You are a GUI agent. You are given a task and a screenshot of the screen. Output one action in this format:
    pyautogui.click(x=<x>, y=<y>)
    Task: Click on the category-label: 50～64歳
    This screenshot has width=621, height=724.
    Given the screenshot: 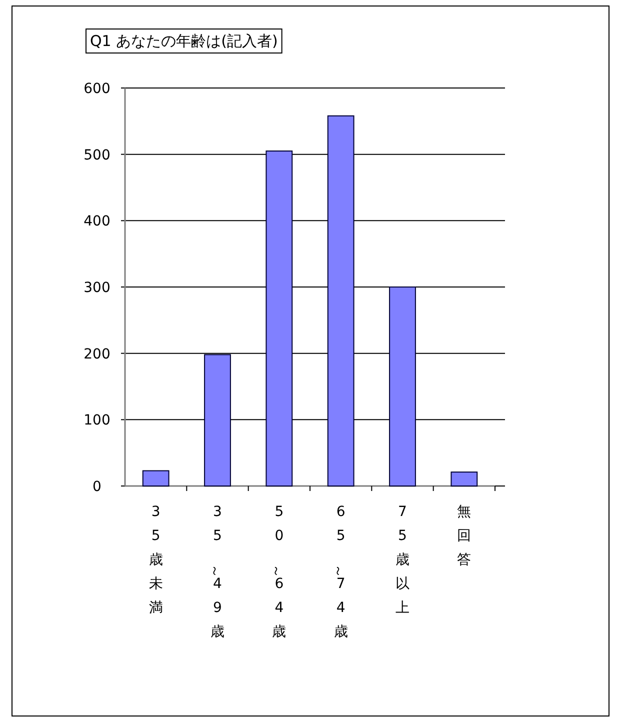 What is the action you would take?
    pyautogui.click(x=277, y=572)
    